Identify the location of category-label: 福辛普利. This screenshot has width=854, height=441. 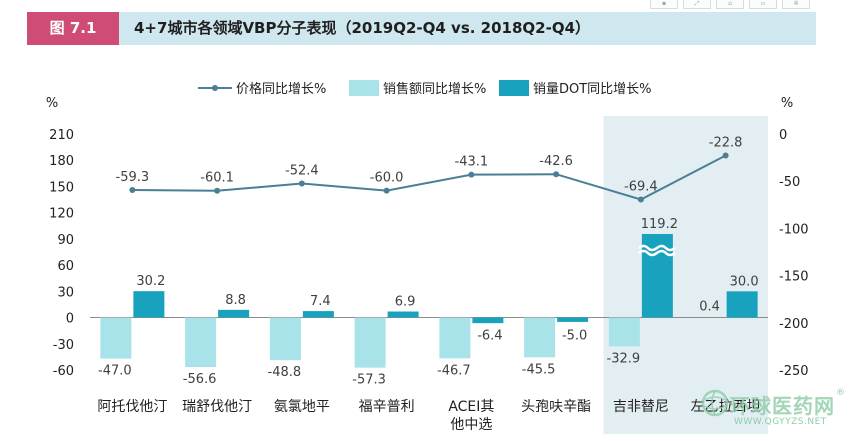
(387, 407).